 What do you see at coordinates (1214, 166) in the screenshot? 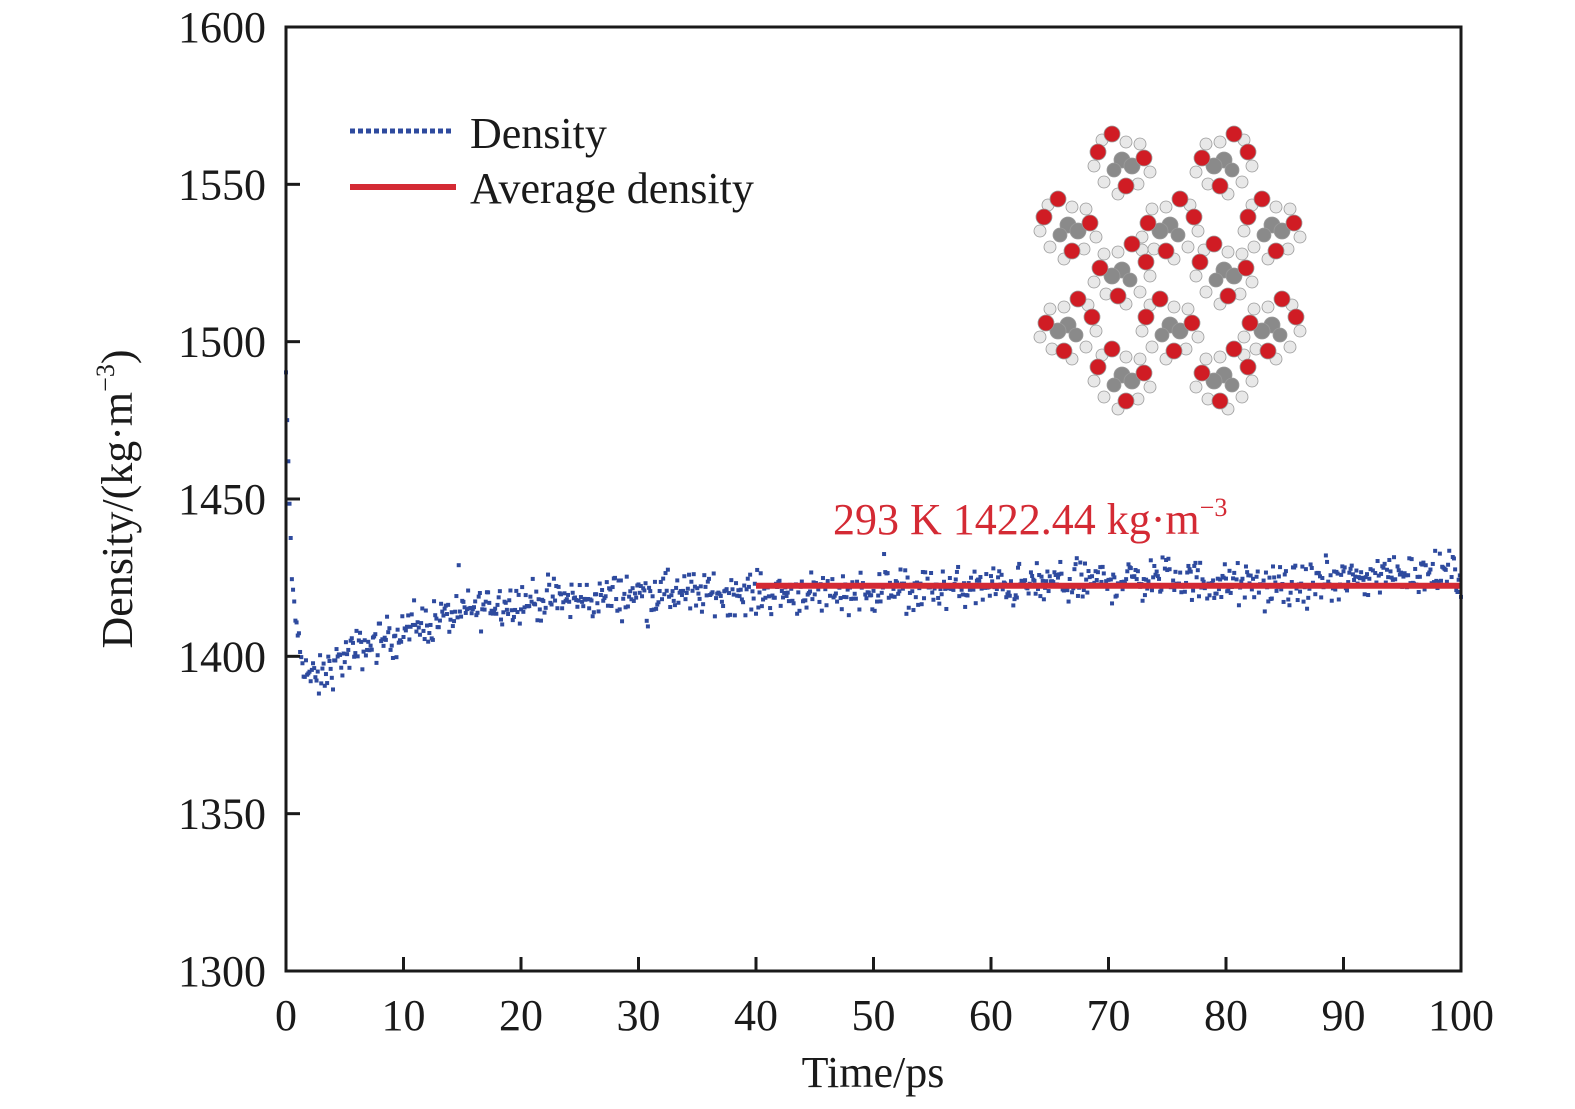
I see `carbon-atom` at bounding box center [1214, 166].